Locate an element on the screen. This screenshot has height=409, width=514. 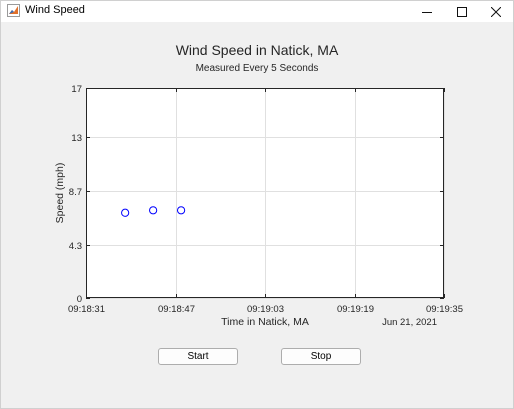
x-tick-label: 09:19:03 is located at coordinates (265, 309).